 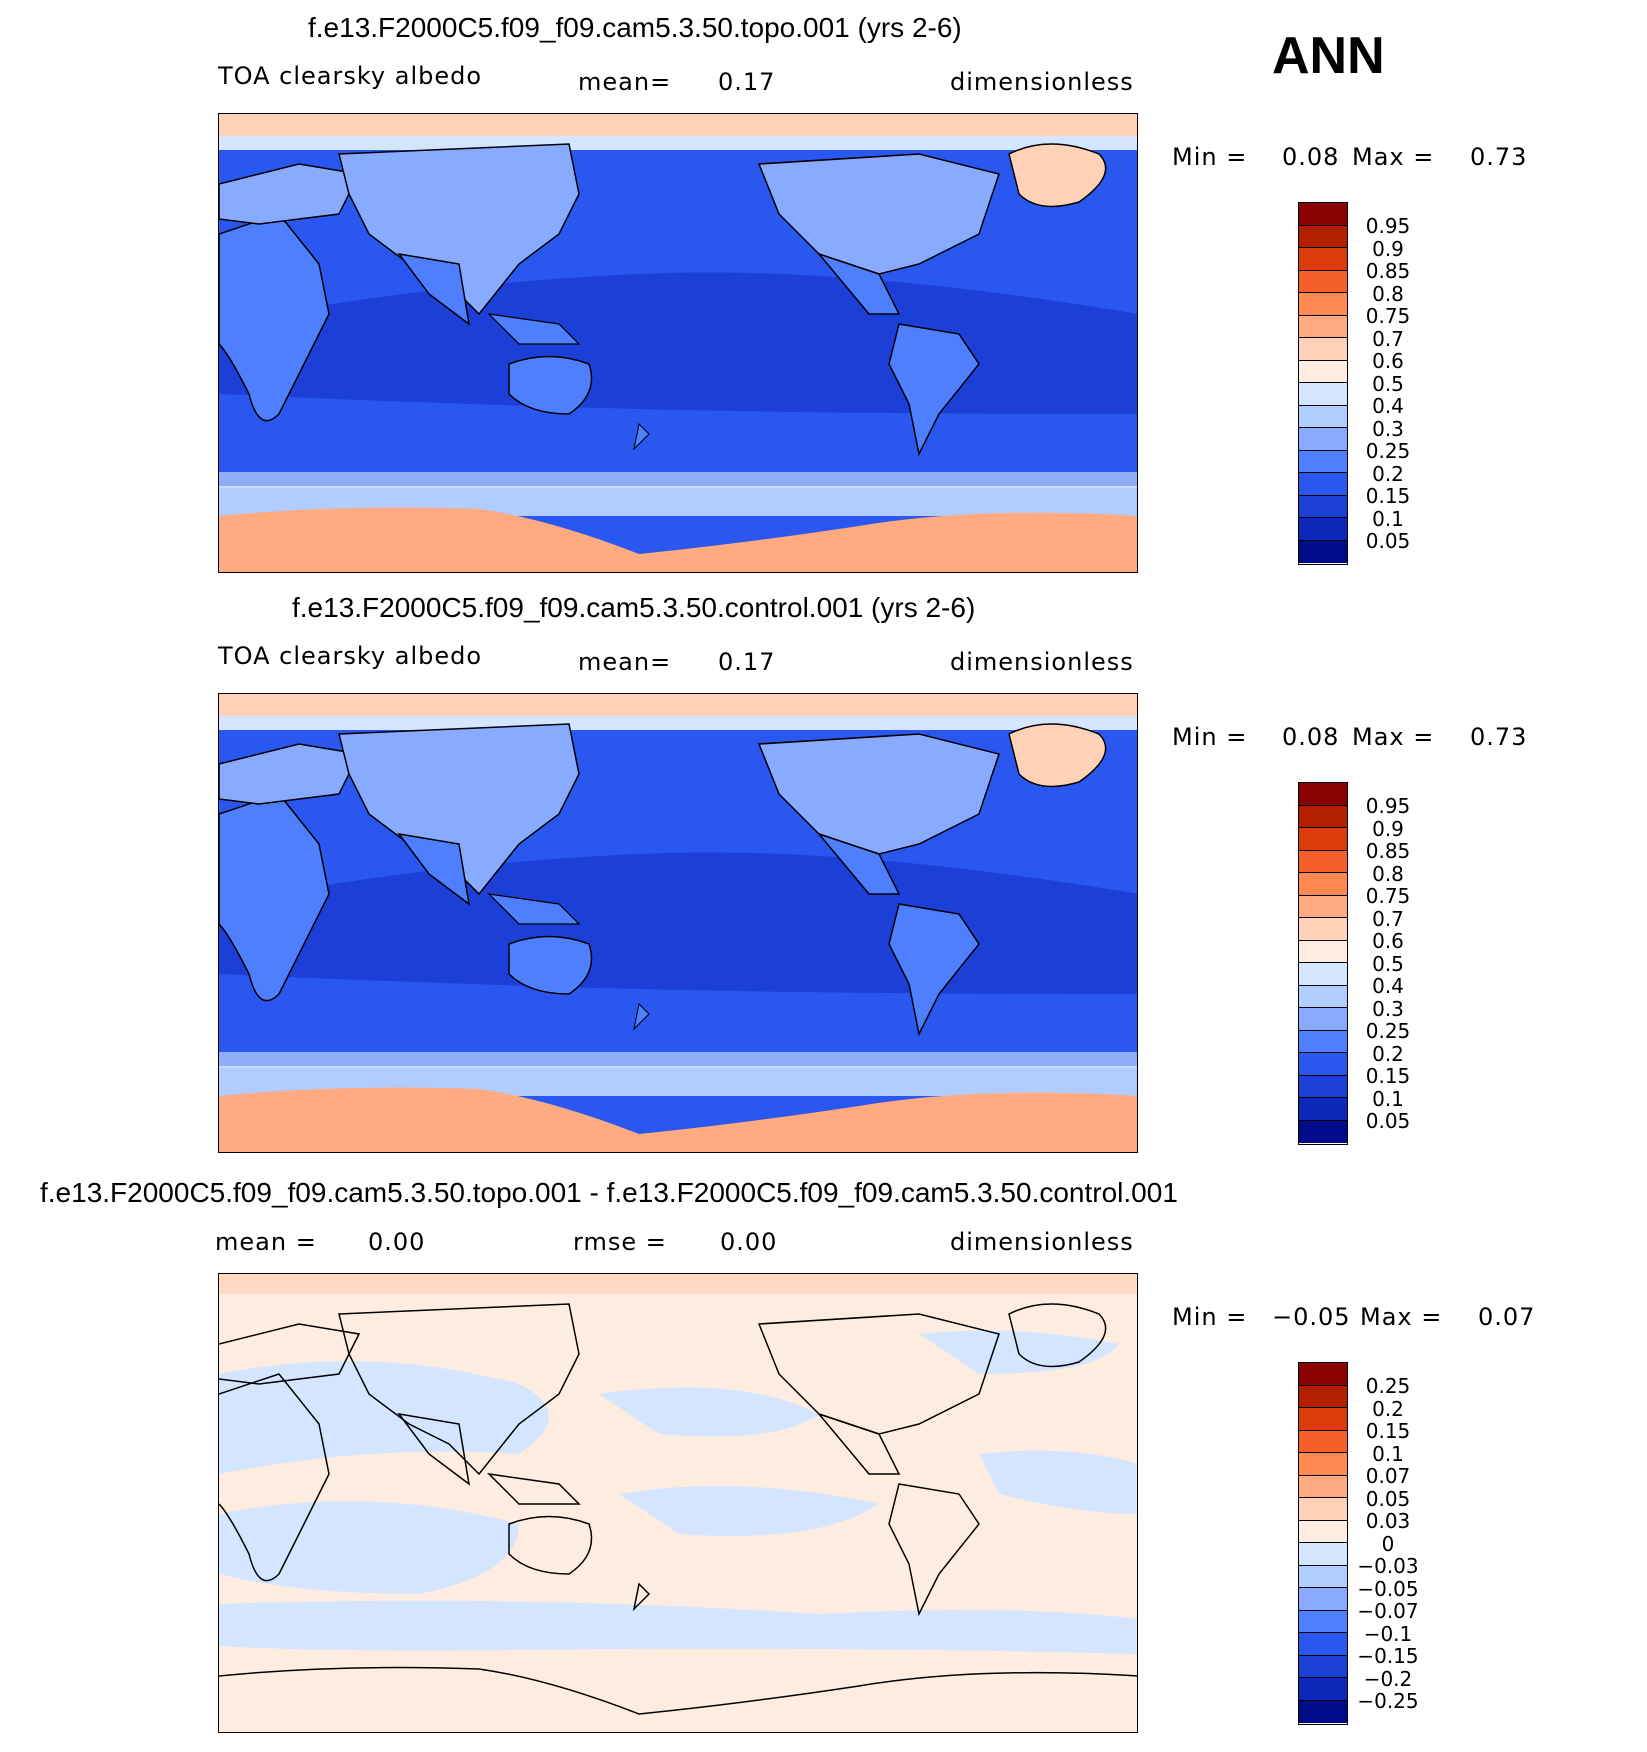 What do you see at coordinates (1388, 1701) in the screenshot?
I see `colorbar-tick-label: −0.25` at bounding box center [1388, 1701].